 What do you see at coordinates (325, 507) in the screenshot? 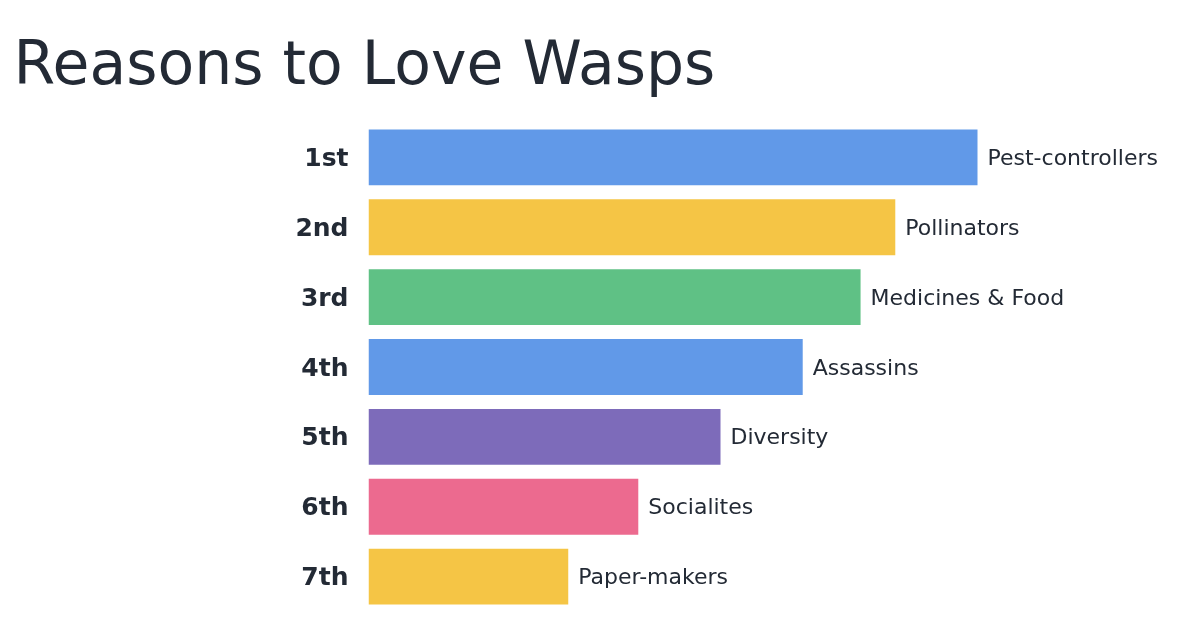
I see `y-tick-label: 6th` at bounding box center [325, 507].